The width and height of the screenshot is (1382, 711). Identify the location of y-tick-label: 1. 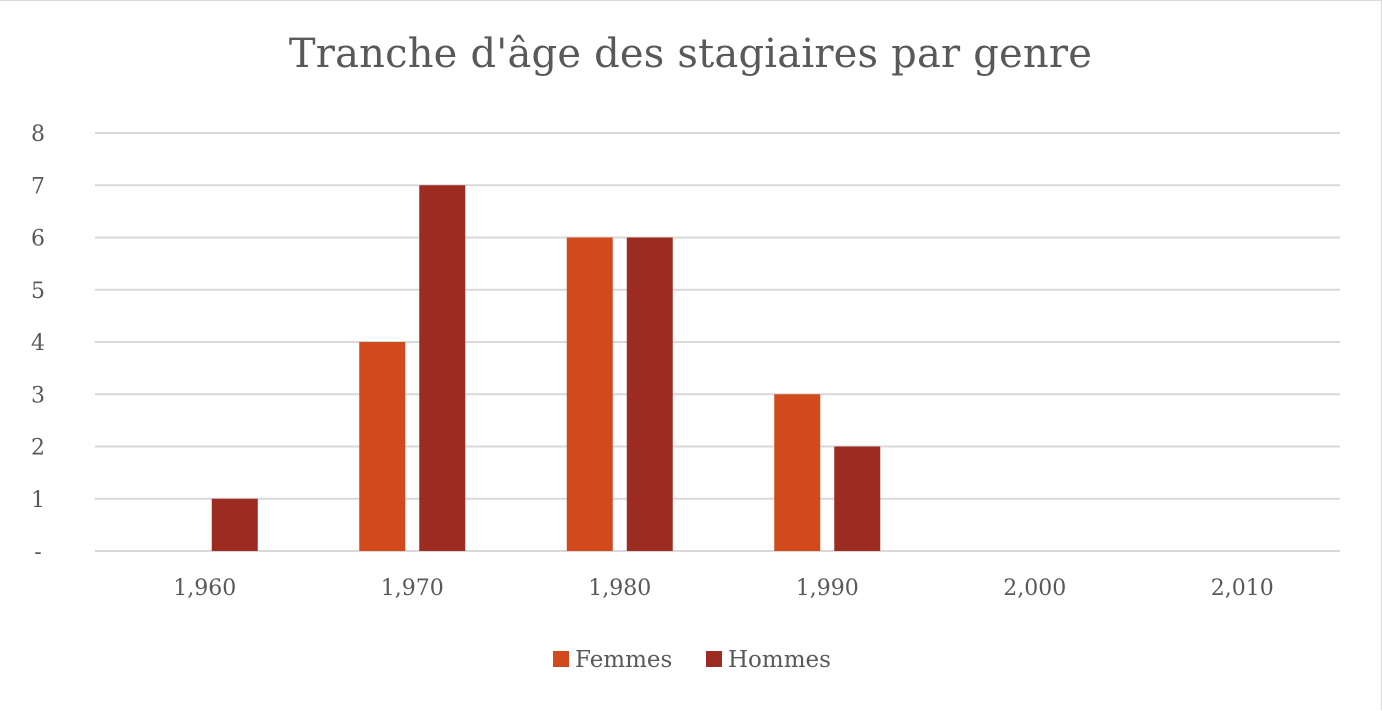
(38, 500).